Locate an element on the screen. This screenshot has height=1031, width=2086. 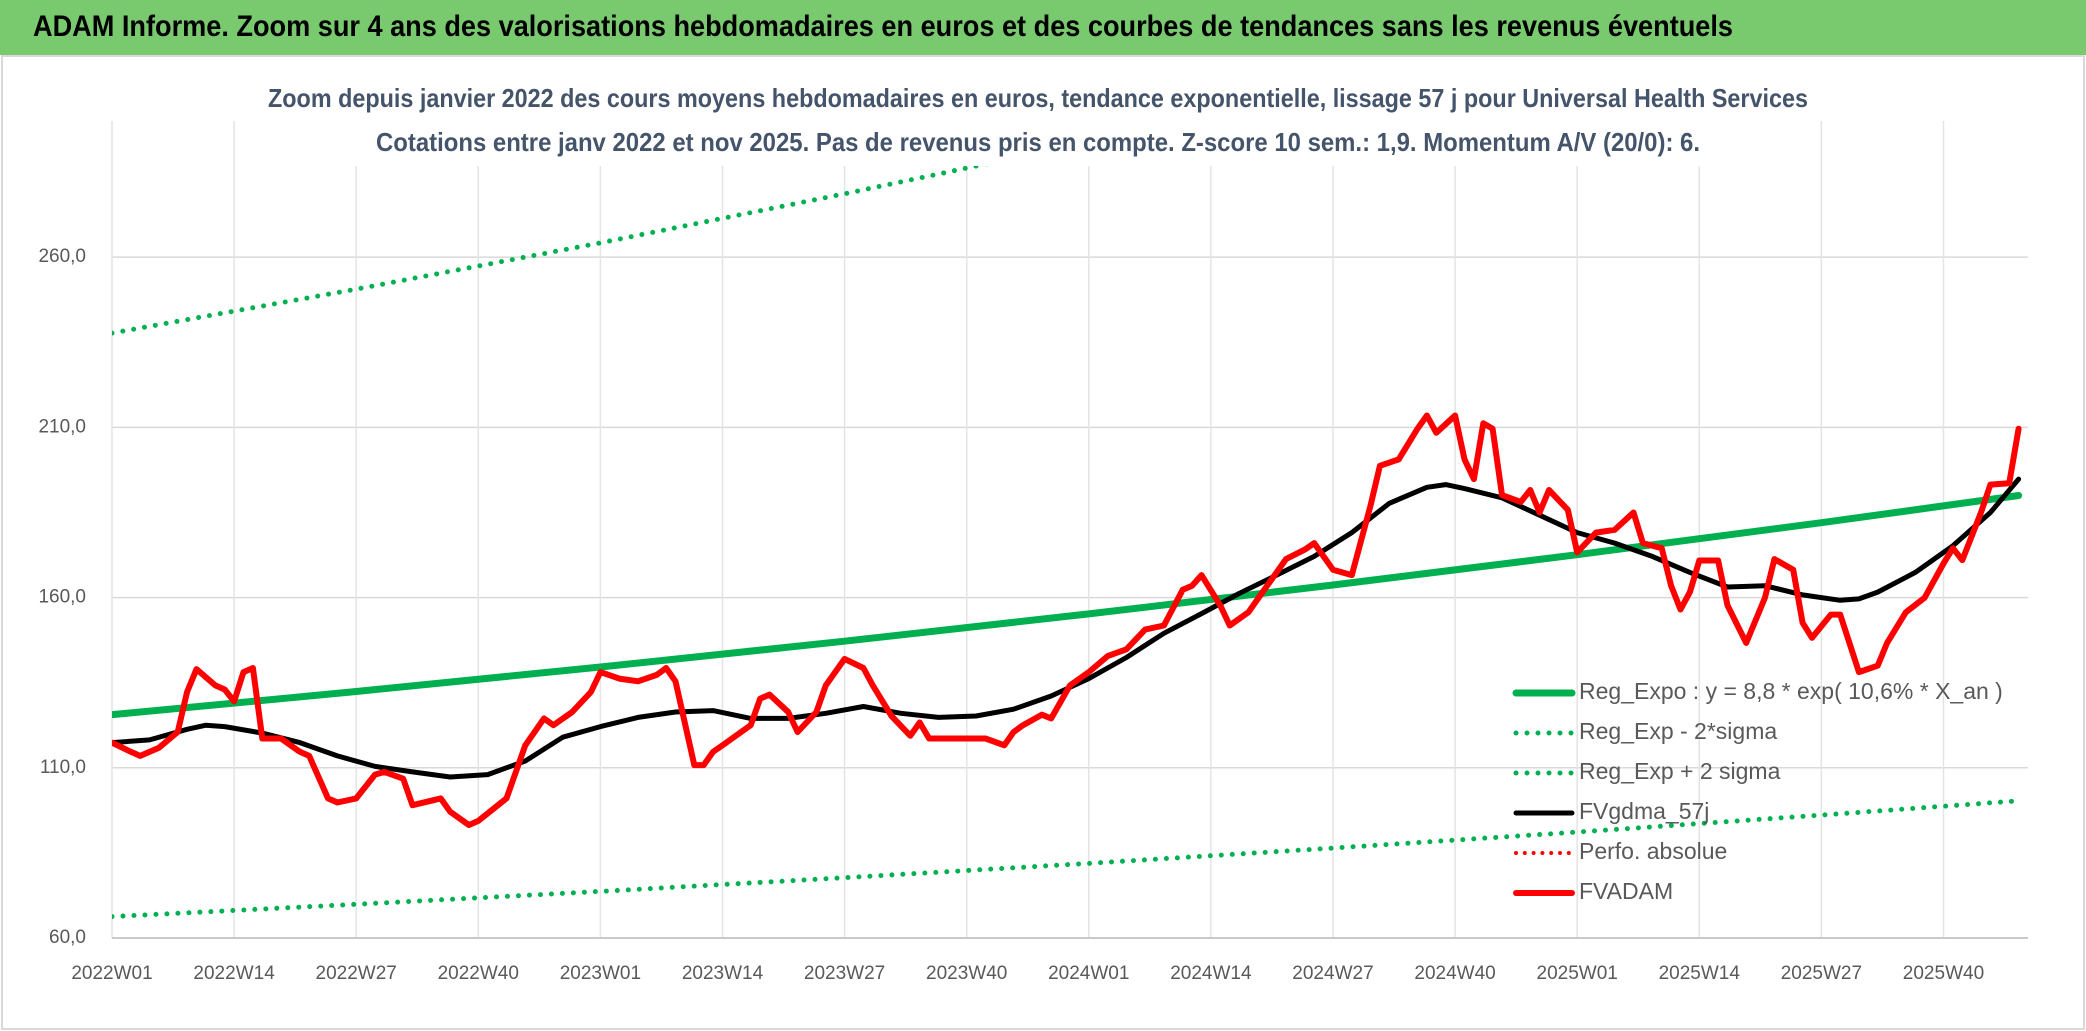
header-bar is located at coordinates (1043, 27).